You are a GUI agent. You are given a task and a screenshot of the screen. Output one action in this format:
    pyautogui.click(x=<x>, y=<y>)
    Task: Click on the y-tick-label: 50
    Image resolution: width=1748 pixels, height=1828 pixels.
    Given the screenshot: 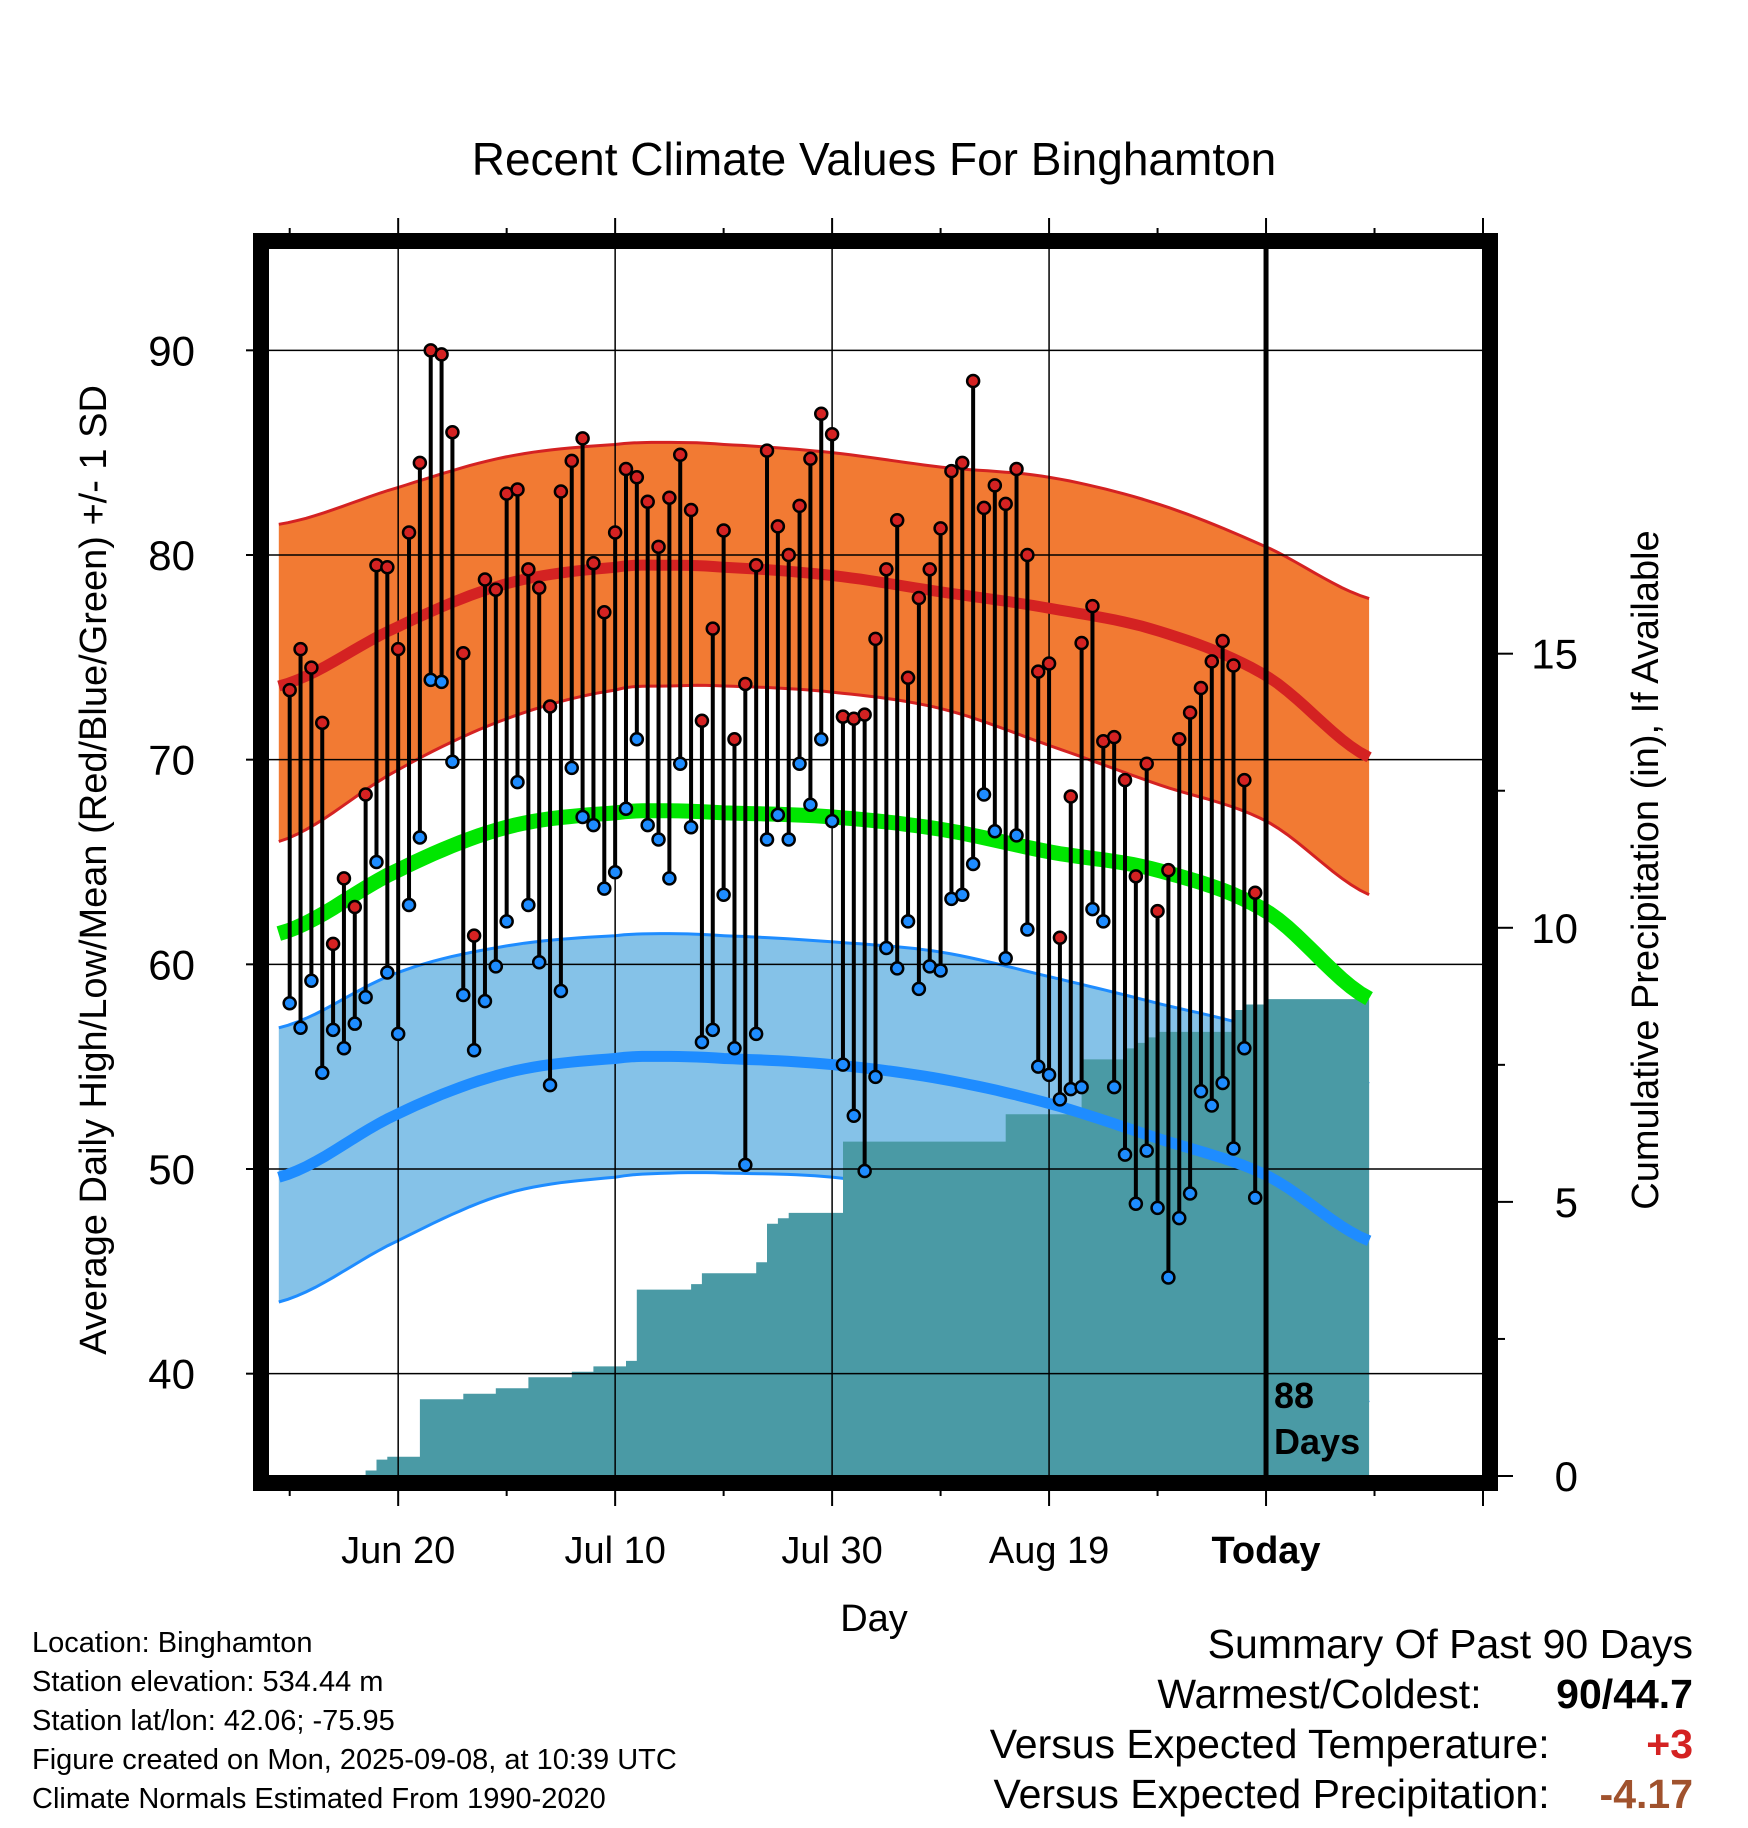 What is the action you would take?
    pyautogui.click(x=171, y=1169)
    